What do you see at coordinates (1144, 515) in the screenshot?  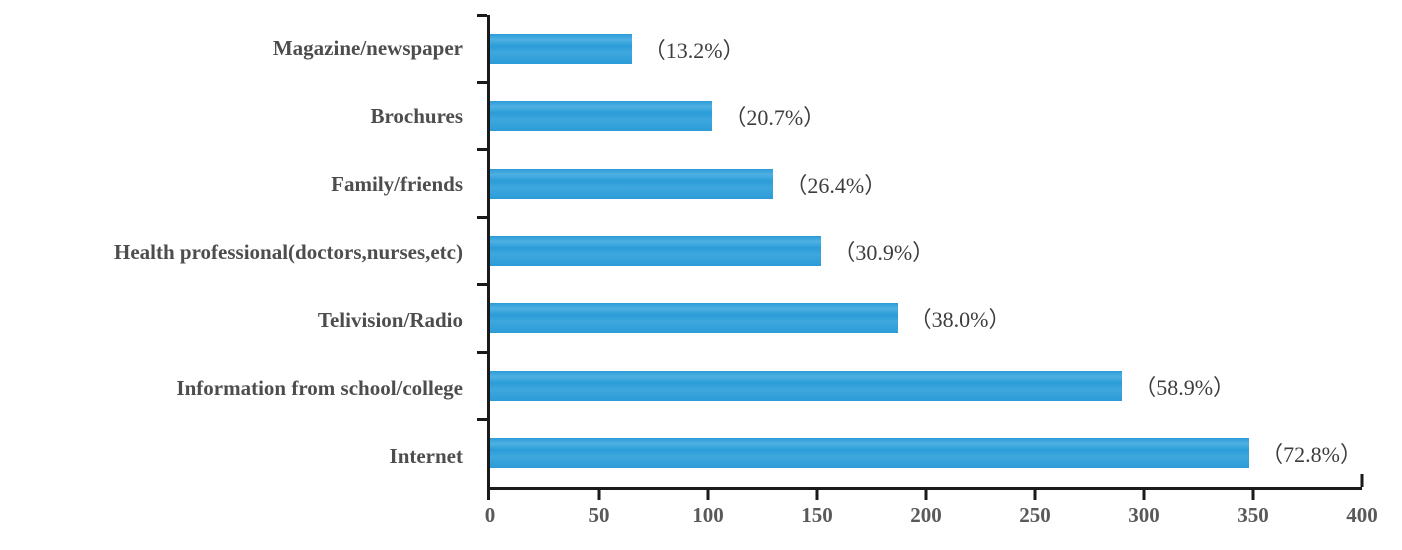 I see `x-axis-tick-label: 300` at bounding box center [1144, 515].